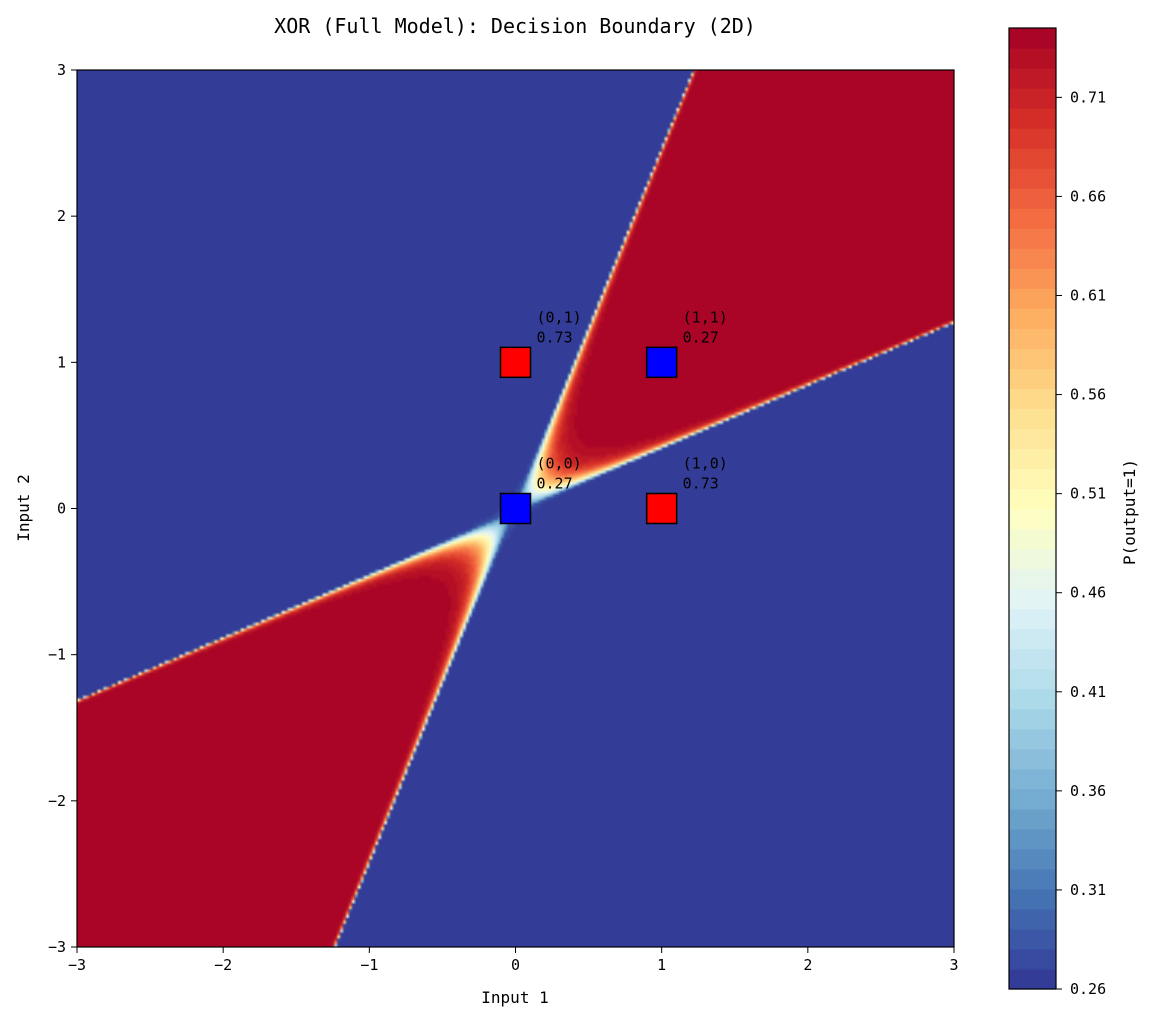 This screenshot has width=1154, height=1022. What do you see at coordinates (1088, 692) in the screenshot?
I see `colorbar-tick-label: 0.41` at bounding box center [1088, 692].